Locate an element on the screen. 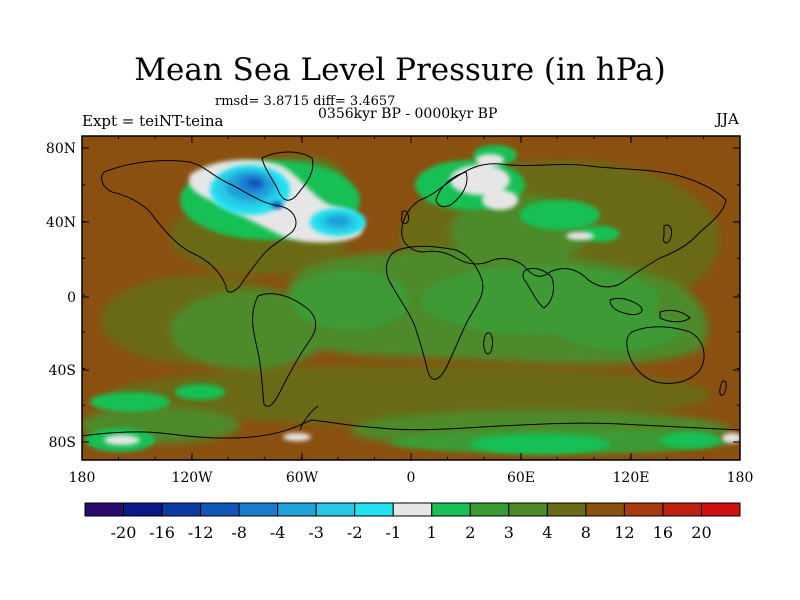 The width and height of the screenshot is (800, 600). season-label: JJA is located at coordinates (727, 119).